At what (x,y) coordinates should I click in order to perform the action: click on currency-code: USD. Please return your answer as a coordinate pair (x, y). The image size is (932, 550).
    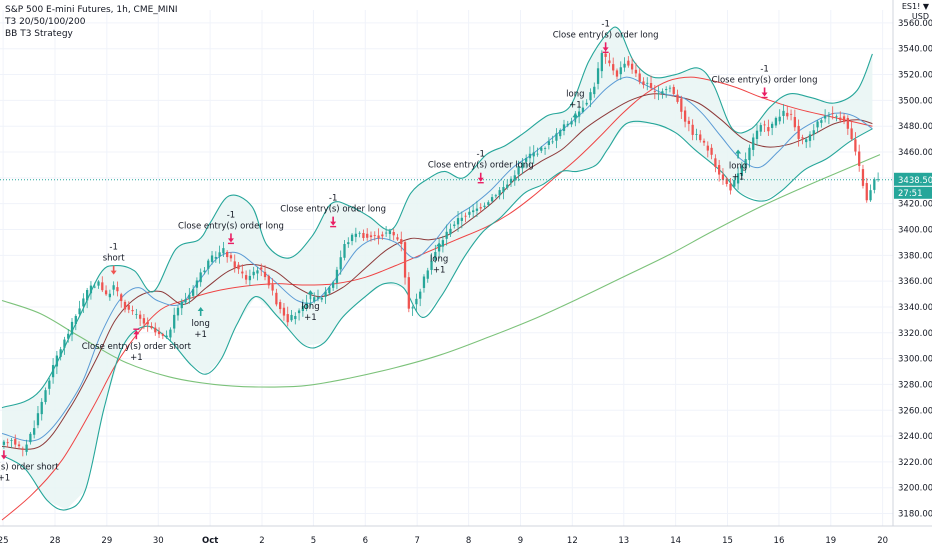
    Looking at the image, I should click on (920, 16).